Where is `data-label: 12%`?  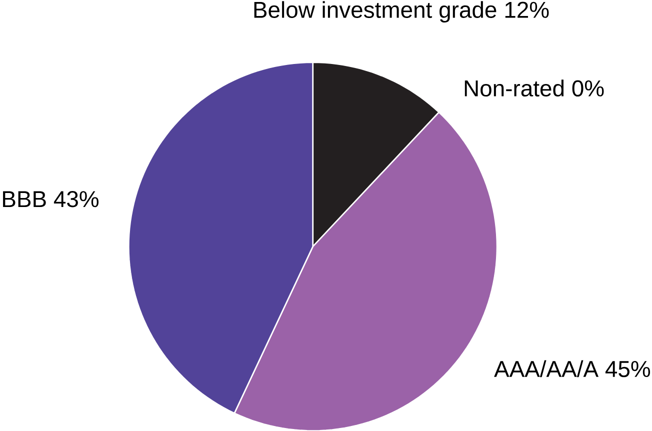 data-label: 12% is located at coordinates (527, 10).